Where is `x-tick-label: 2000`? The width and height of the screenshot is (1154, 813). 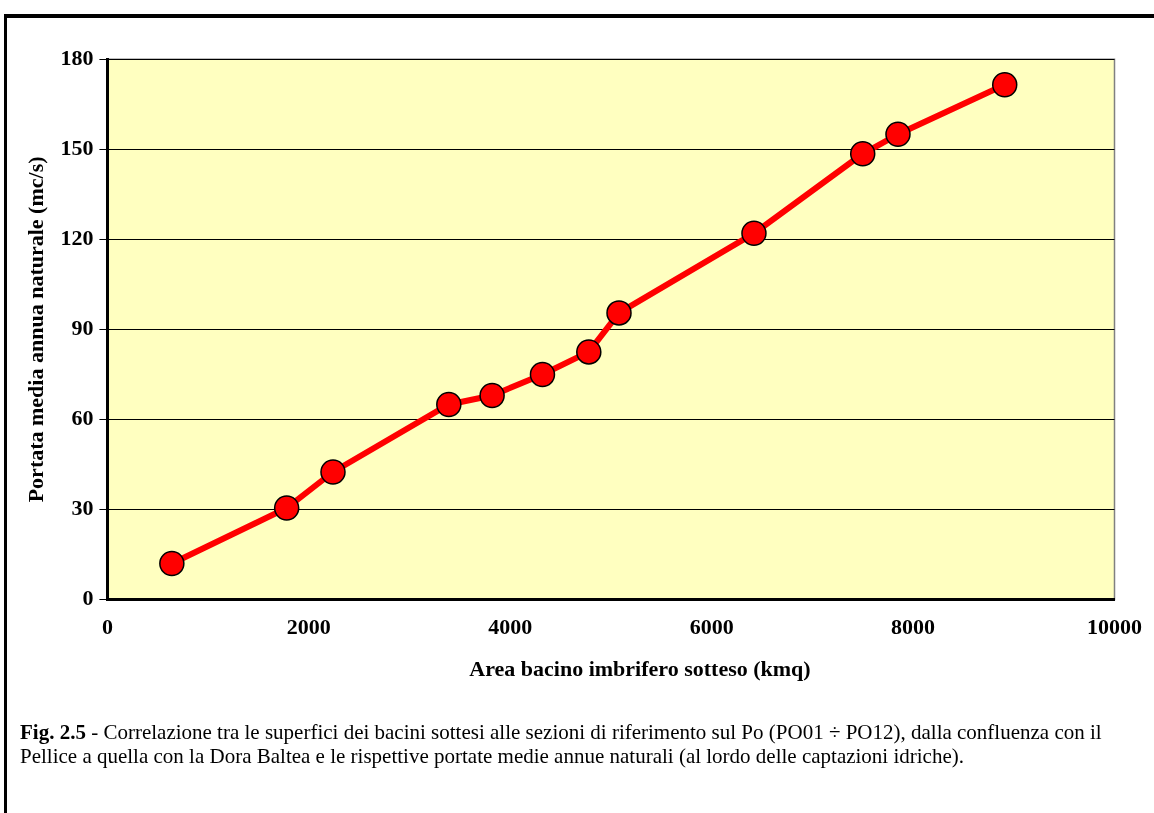 x-tick-label: 2000 is located at coordinates (308, 627).